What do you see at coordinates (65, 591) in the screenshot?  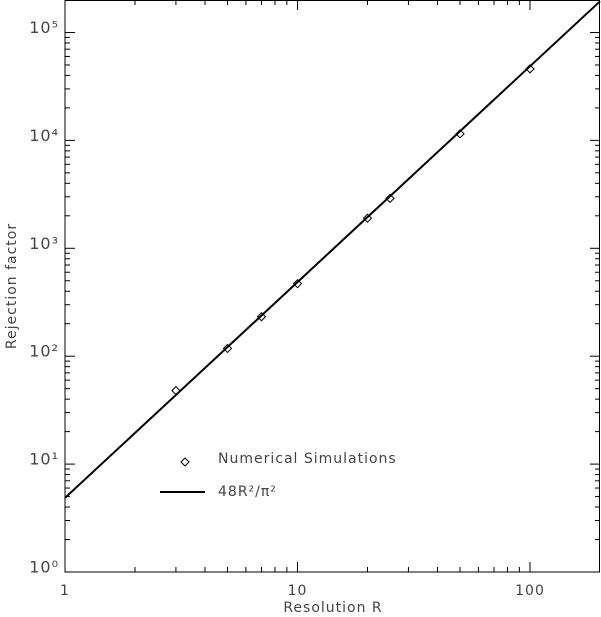 I see `x-tick-label: 1` at bounding box center [65, 591].